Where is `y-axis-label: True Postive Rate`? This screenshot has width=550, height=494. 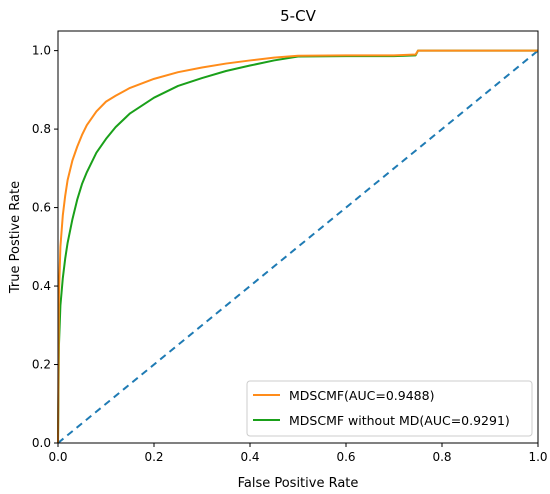
y-axis-label: True Postive Rate is located at coordinates (15, 237).